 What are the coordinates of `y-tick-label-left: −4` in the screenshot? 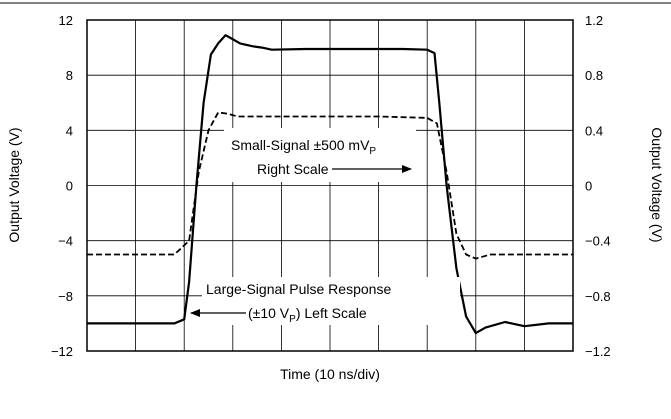 It's located at (65, 241).